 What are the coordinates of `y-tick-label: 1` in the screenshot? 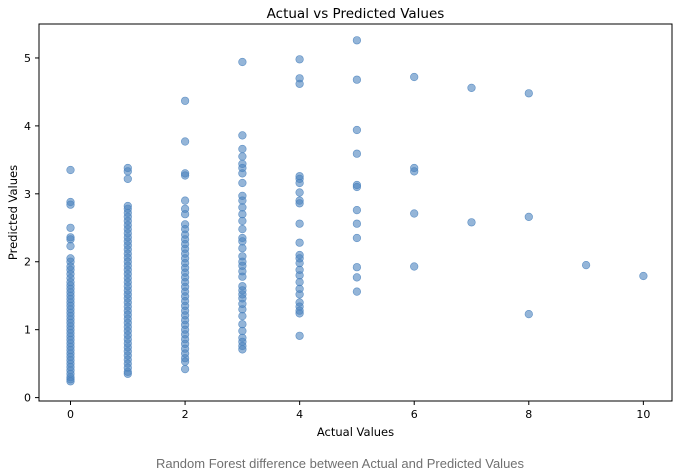 It's located at (27, 330).